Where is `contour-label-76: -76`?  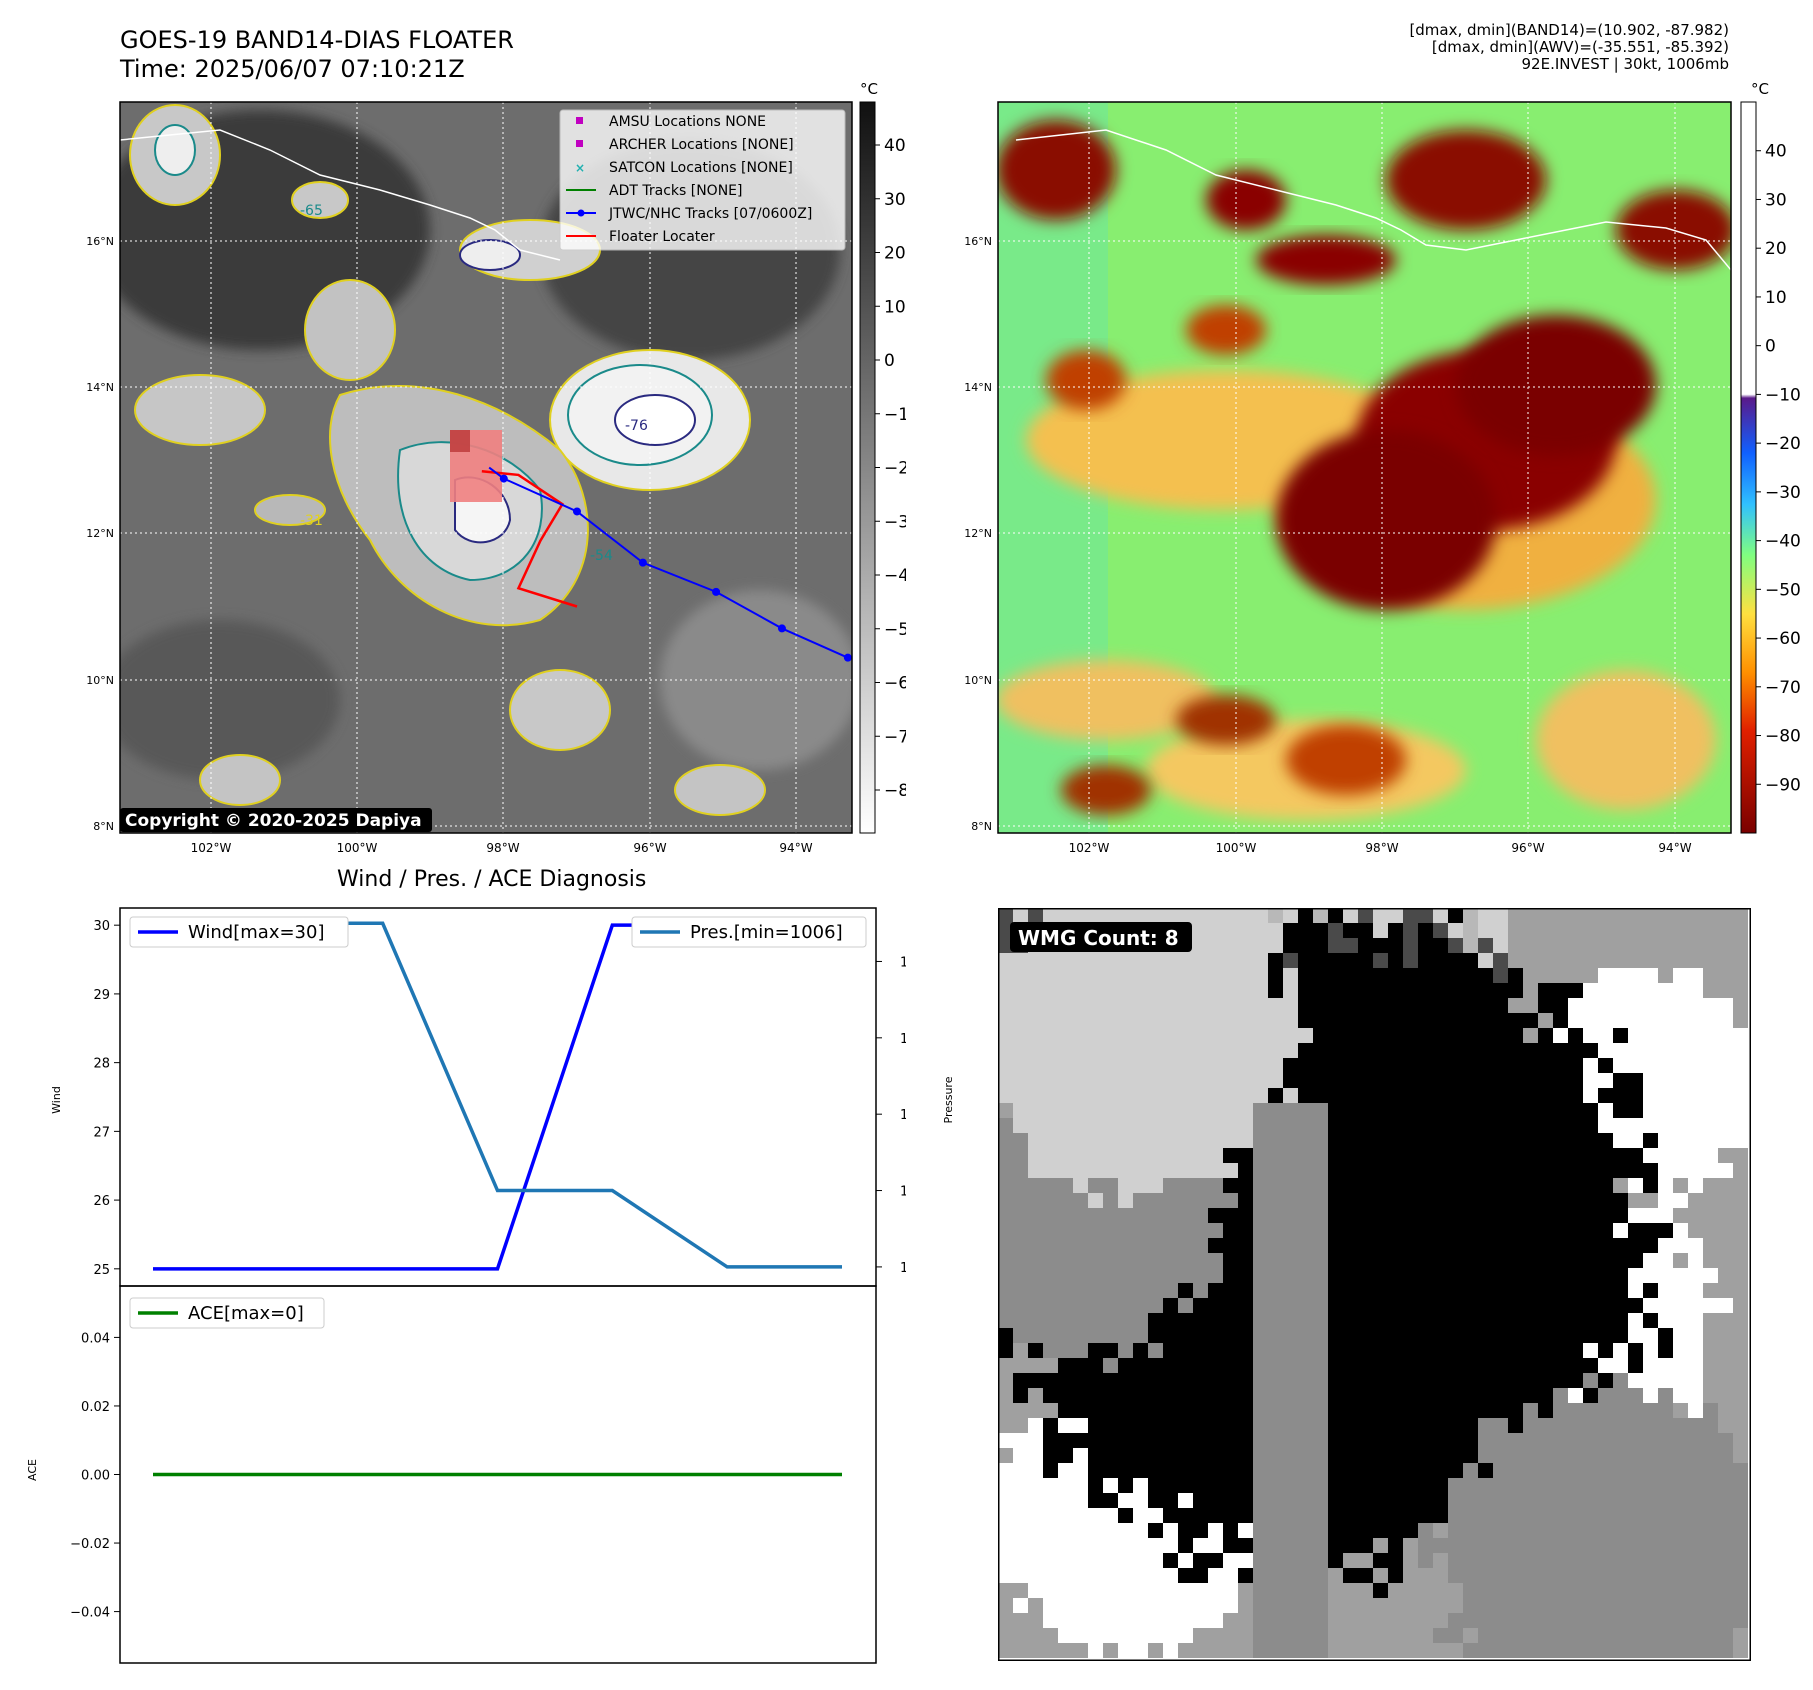 contour-label-76: -76 is located at coordinates (636, 426).